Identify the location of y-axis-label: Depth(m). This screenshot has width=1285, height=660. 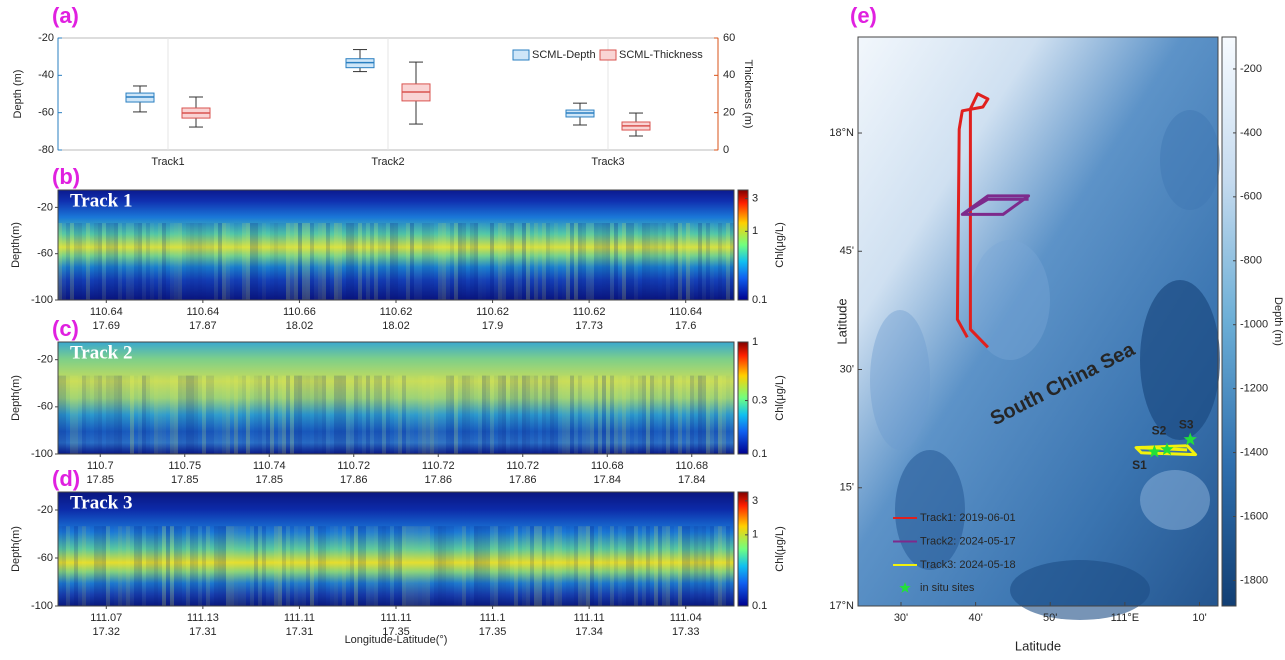
(16, 398).